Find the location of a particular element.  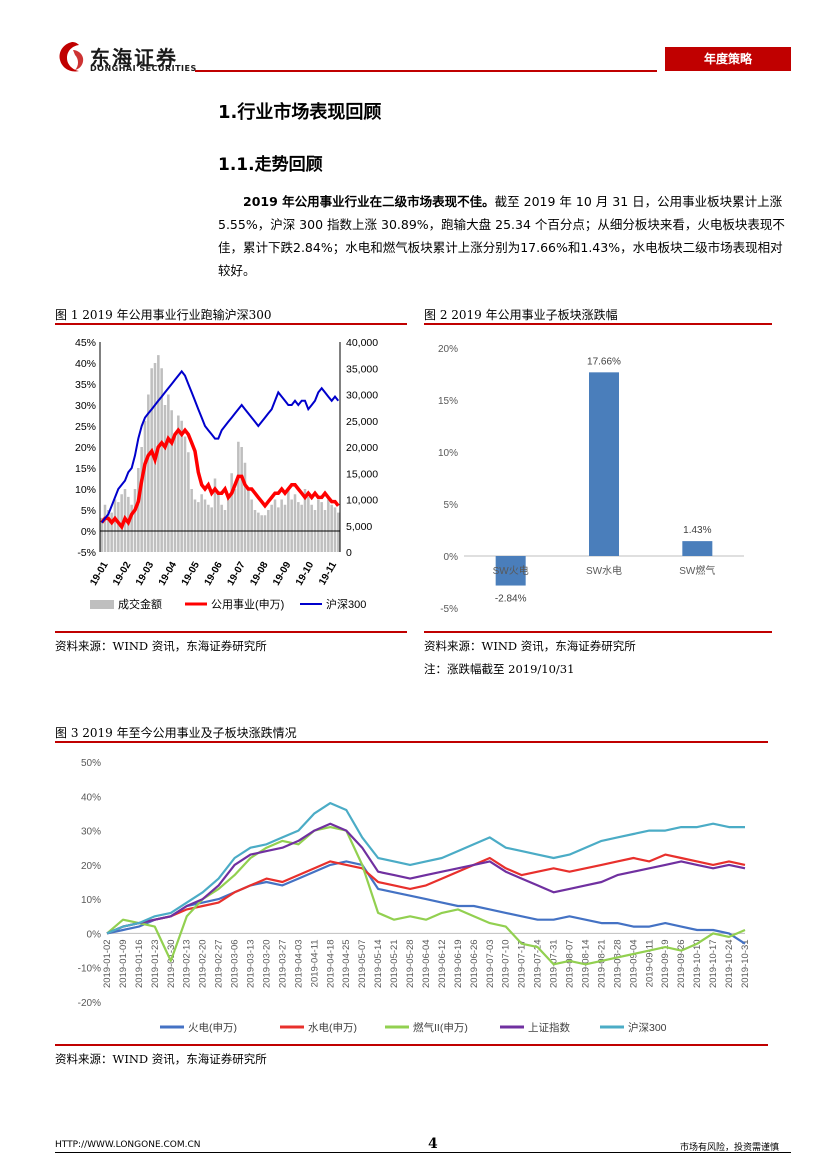

figure1-title: 图 1 2019 年公用事业行业跑输沪深300 is located at coordinates (163, 315).